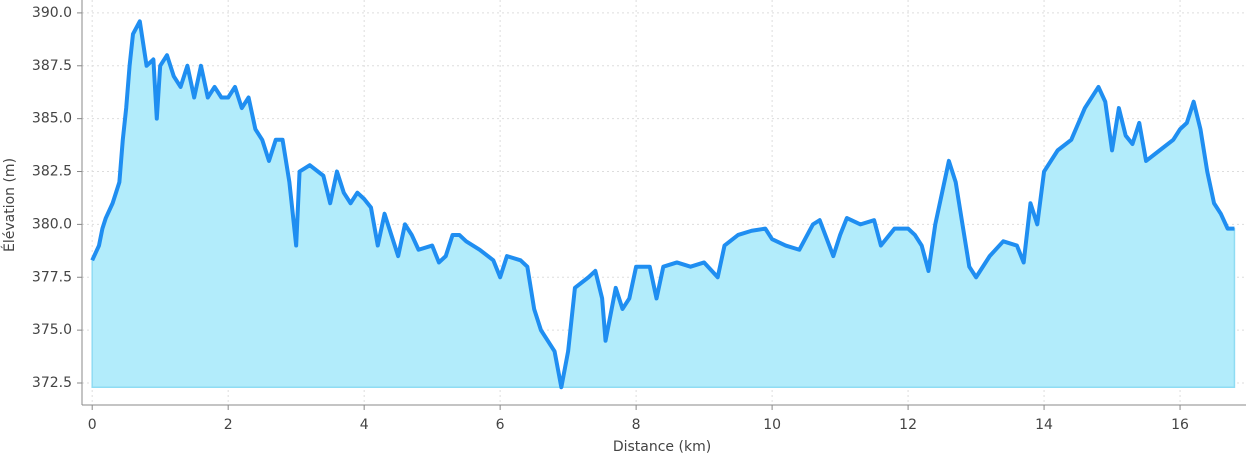 This screenshot has height=460, width=1246. What do you see at coordinates (500, 425) in the screenshot?
I see `x-tick-label: 6` at bounding box center [500, 425].